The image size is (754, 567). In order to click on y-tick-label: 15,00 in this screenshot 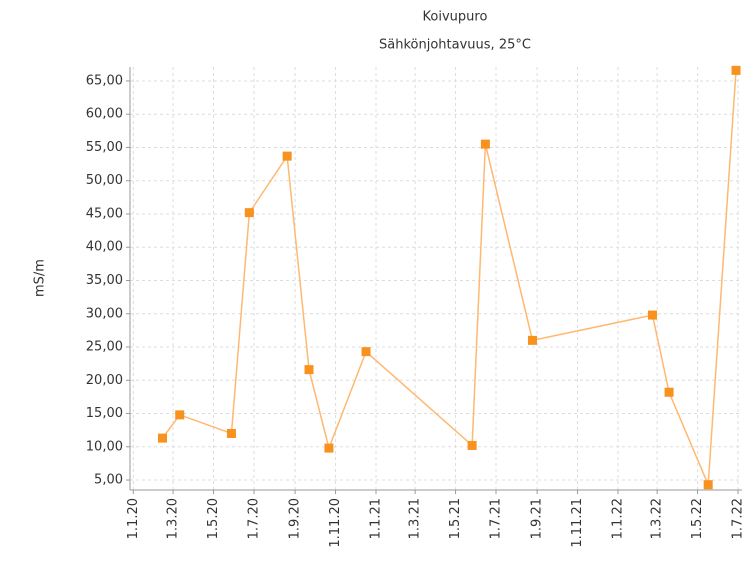, I will do `click(104, 413)`.